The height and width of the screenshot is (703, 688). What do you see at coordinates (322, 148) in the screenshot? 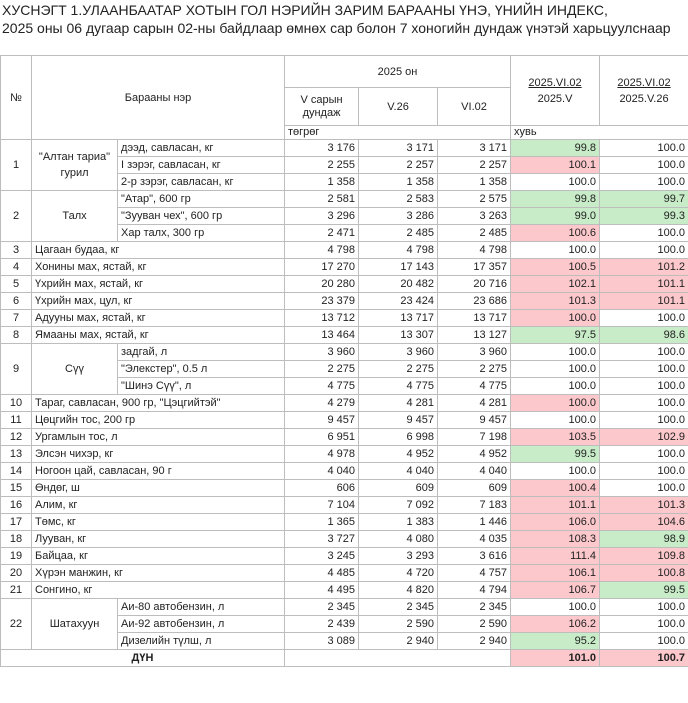
I see `price-may-avg: 3 176` at bounding box center [322, 148].